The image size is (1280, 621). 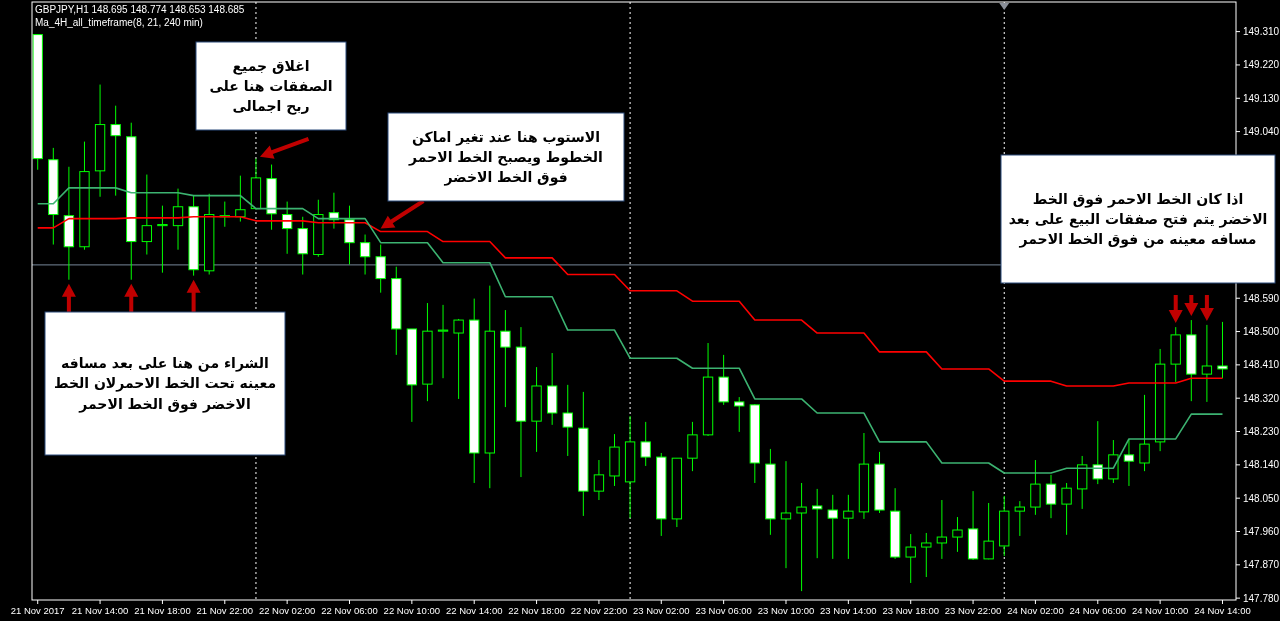 I want to click on x-tick-label: 21 Nov 22:00, so click(x=225, y=610).